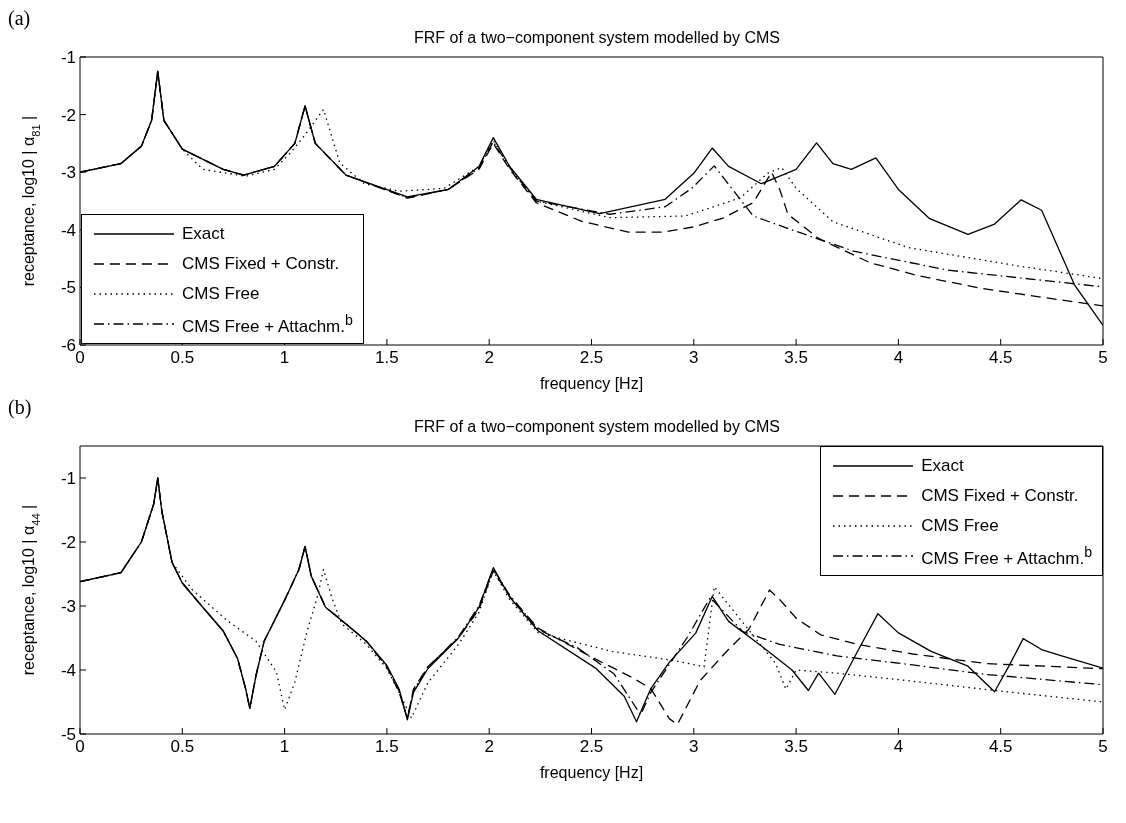  I want to click on y-tick-label: -6, so click(68, 346).